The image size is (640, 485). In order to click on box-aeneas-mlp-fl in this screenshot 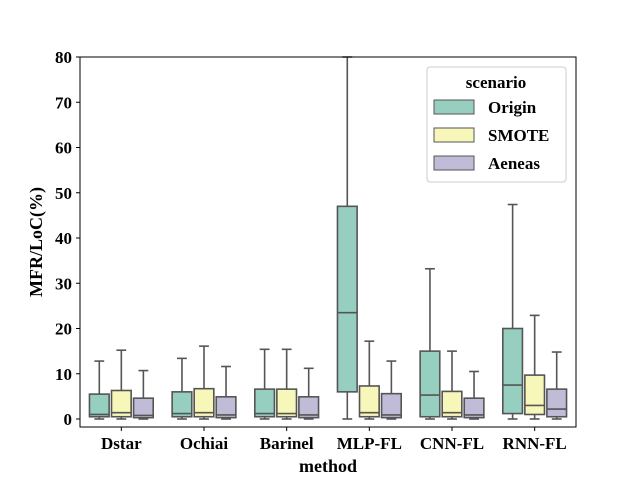, I will do `click(391, 390)`.